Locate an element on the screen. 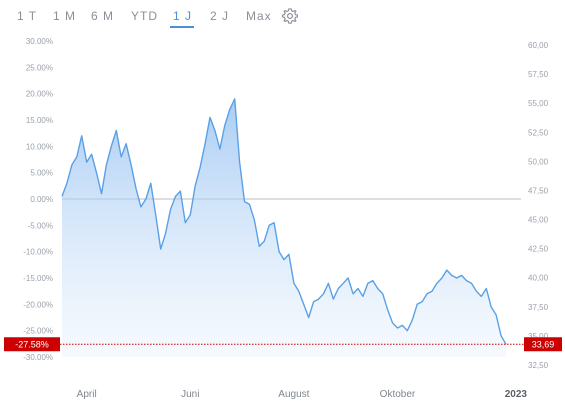 This screenshot has height=410, width=565. y-tick-label-left: 0.00% is located at coordinates (41, 199).